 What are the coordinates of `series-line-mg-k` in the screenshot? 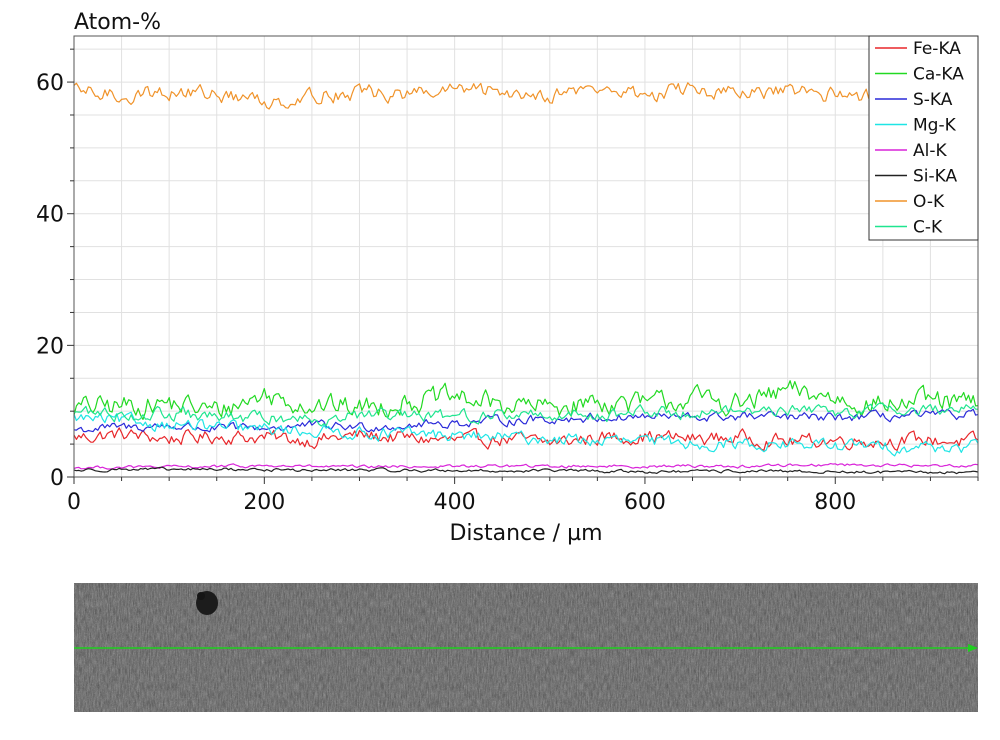 It's located at (526, 434).